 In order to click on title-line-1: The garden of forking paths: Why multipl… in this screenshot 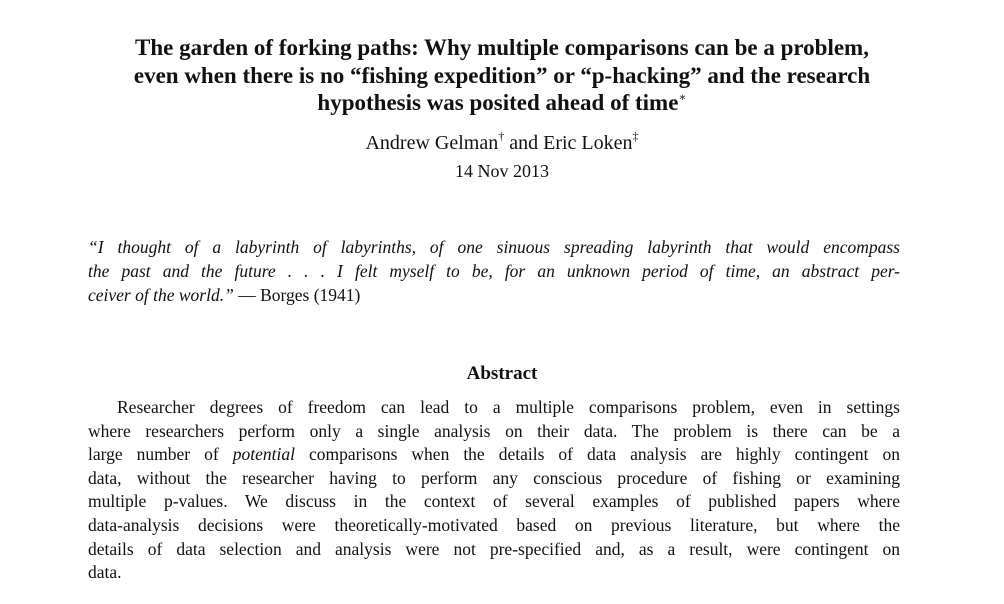, I will do `click(502, 47)`.